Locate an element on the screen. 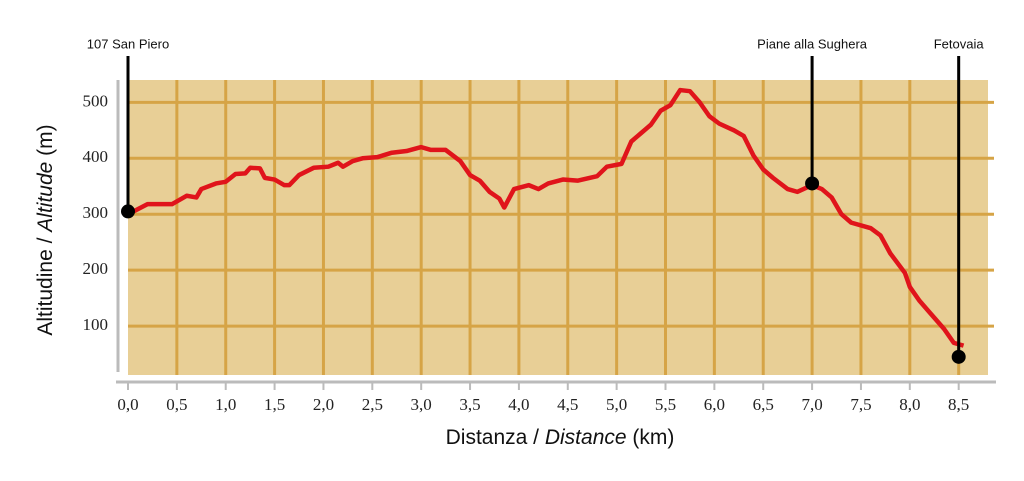 This screenshot has height=481, width=1024. y-label-part: Altitudine / is located at coordinates (45, 284).